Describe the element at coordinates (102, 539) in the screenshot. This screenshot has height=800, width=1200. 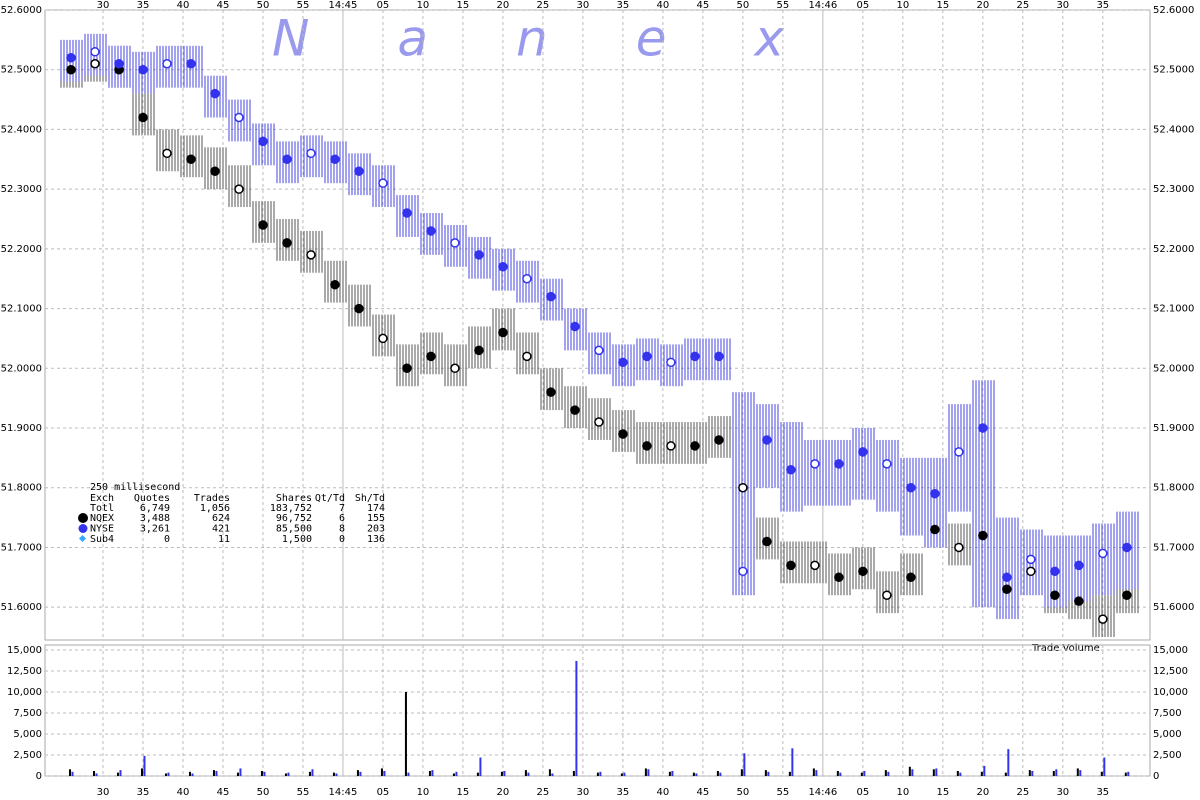
I see `stats-cell: Sub4` at that location.